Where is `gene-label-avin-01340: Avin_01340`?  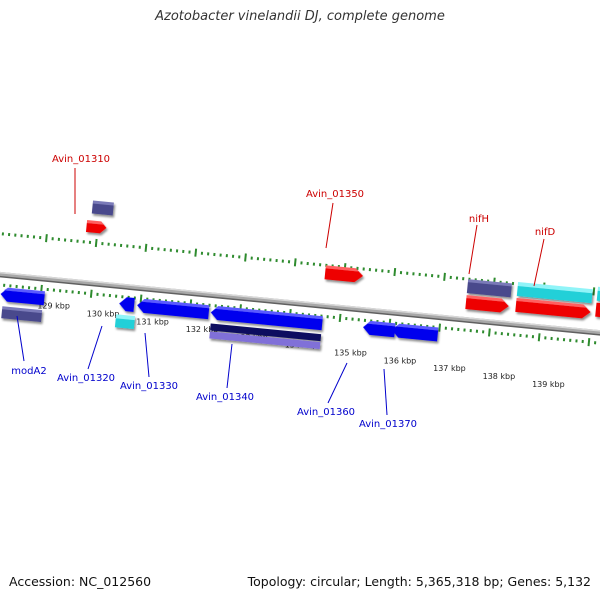
gene-label-avin-01340: Avin_01340 is located at coordinates (225, 397).